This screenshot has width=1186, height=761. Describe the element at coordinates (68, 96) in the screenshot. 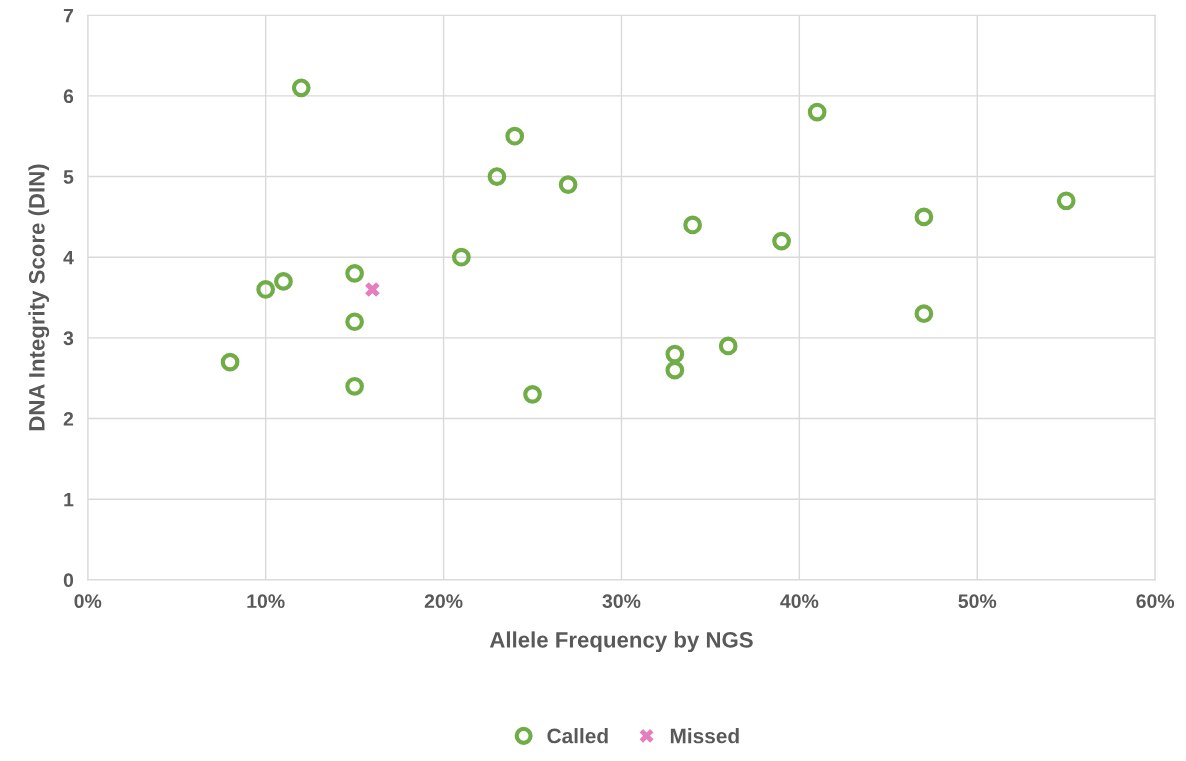

I see `y-tick-label: 6` at that location.